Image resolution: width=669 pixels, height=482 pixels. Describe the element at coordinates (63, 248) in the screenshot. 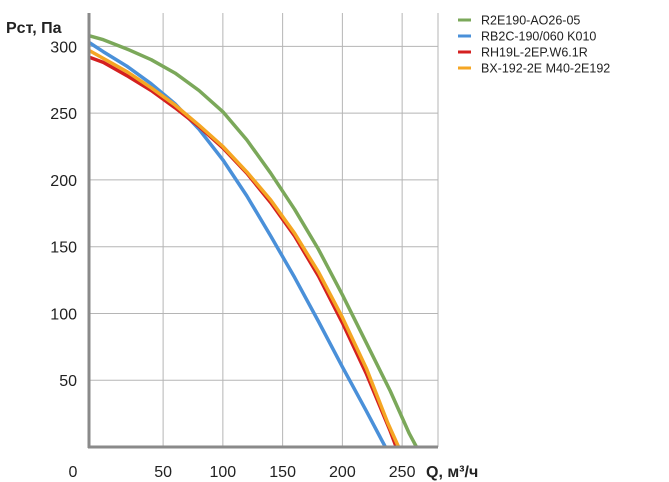

I see `y-tick-label: 150` at that location.